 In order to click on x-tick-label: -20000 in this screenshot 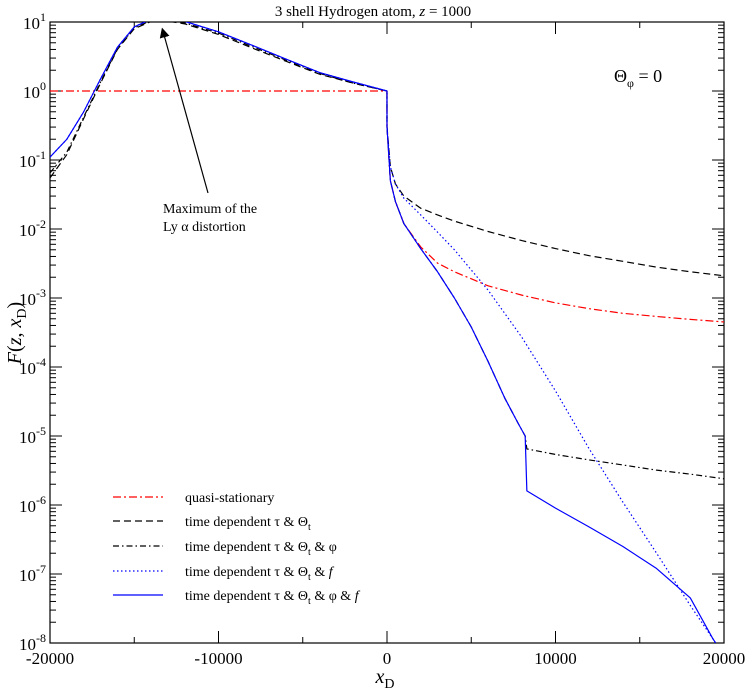, I will do `click(50, 658)`.